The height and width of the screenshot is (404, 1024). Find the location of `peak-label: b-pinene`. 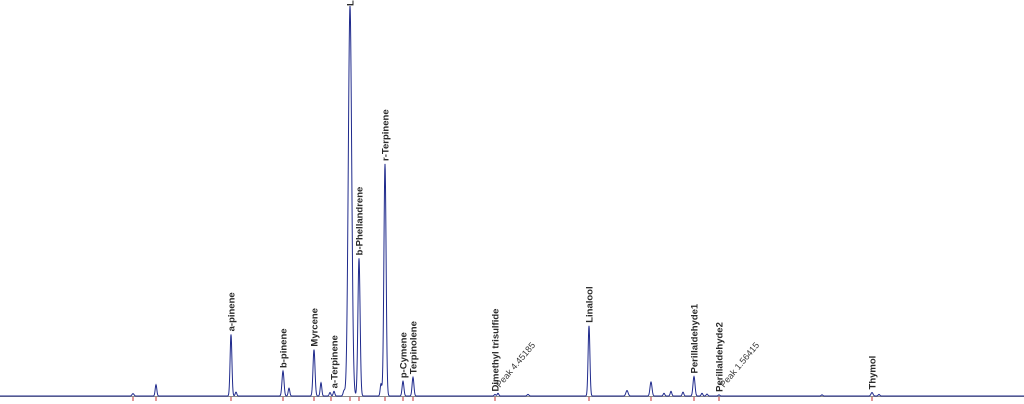

peak-label: b-pinene is located at coordinates (284, 348).